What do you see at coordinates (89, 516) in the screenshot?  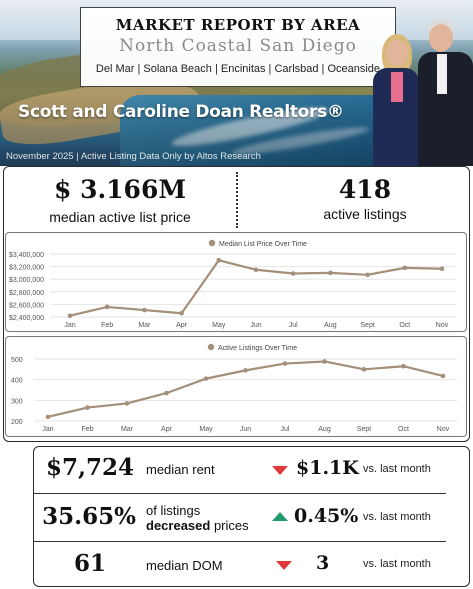 I see `decreased-listings-value: 35.65%` at bounding box center [89, 516].